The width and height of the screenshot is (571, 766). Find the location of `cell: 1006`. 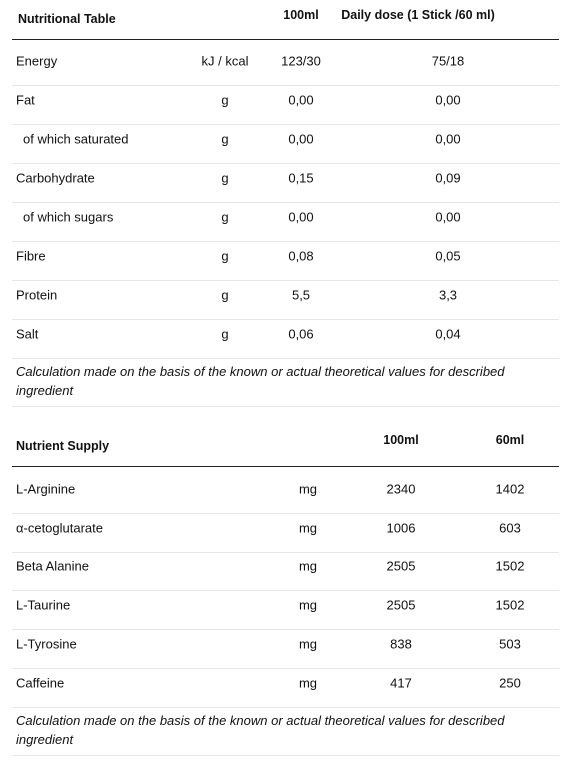

cell: 1006 is located at coordinates (401, 528).